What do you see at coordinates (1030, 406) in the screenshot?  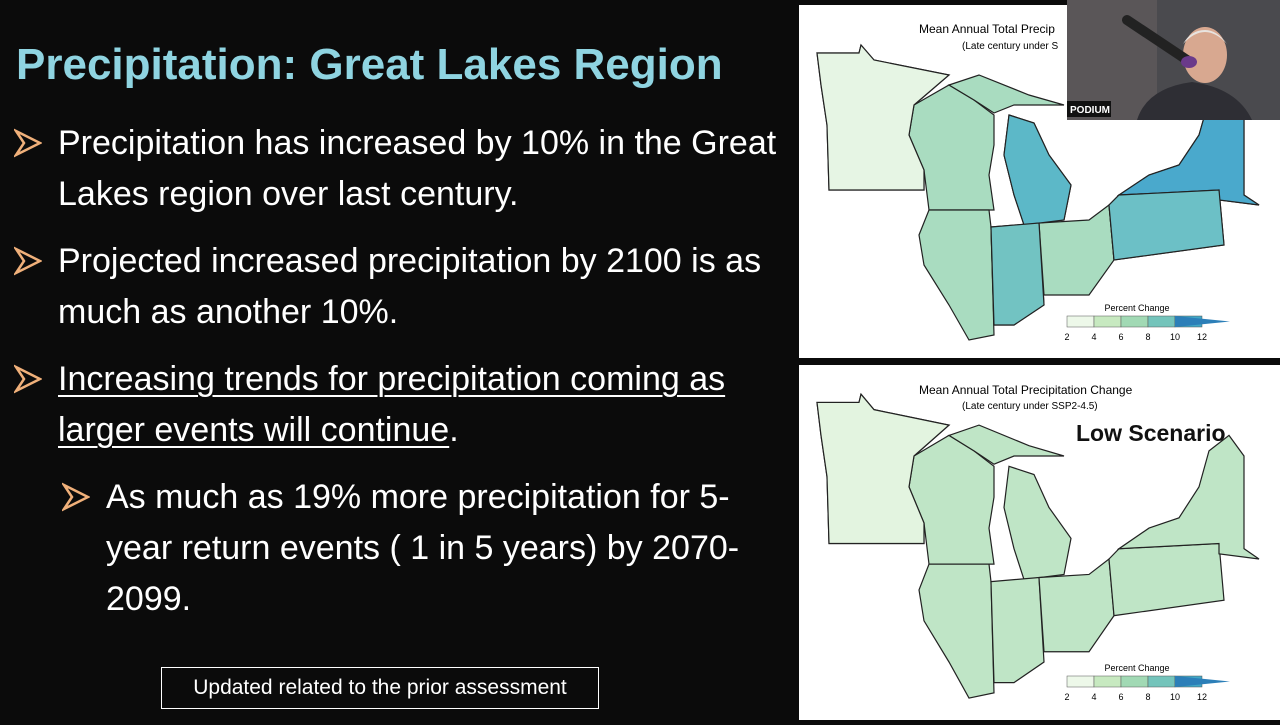 I see `map-subtitle: (Late century under SSP2-4.5)` at bounding box center [1030, 406].